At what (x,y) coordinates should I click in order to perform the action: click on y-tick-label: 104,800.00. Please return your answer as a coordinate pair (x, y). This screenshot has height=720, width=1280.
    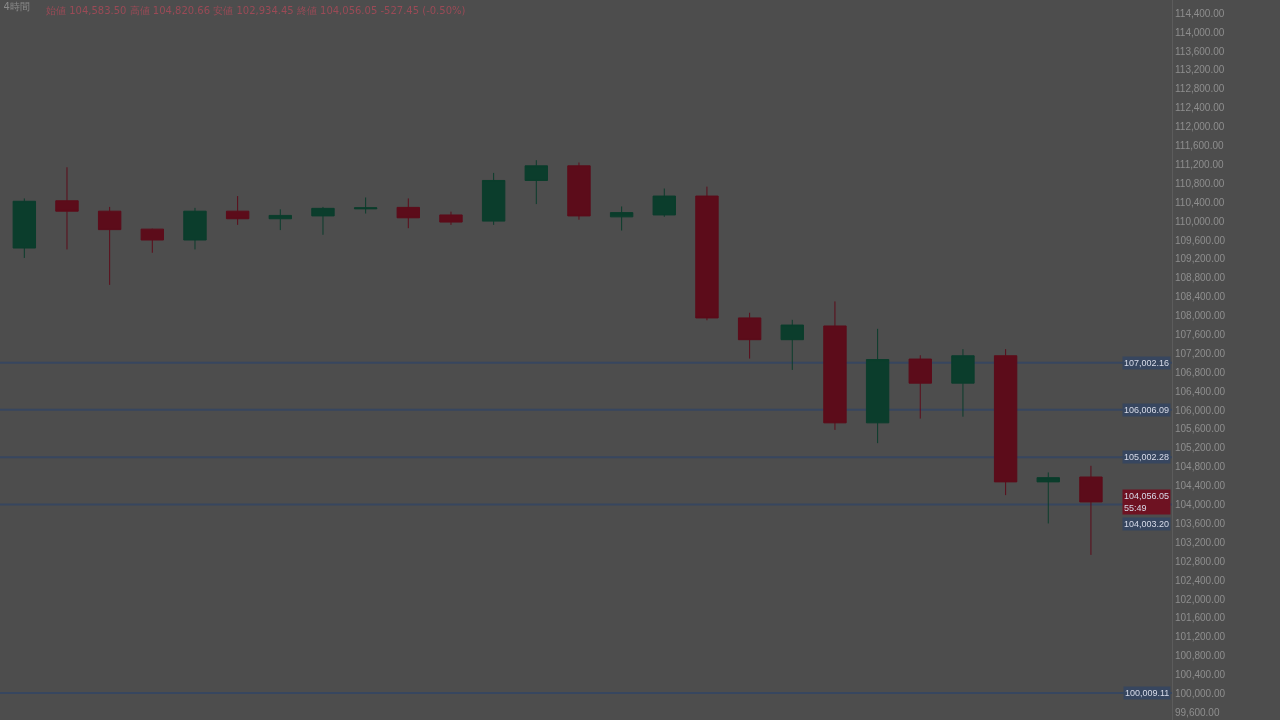
    Looking at the image, I should click on (1200, 467).